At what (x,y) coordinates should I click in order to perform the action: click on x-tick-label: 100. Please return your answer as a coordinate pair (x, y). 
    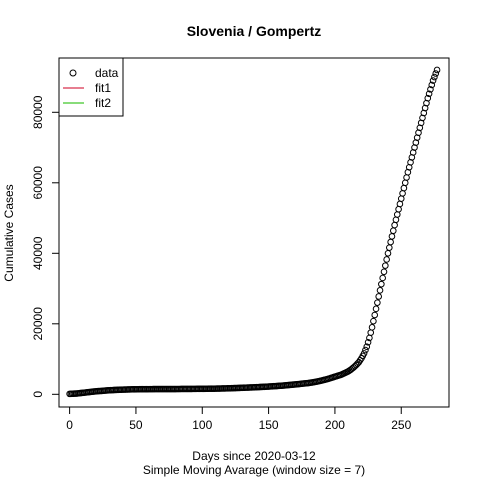
    Looking at the image, I should click on (202, 425).